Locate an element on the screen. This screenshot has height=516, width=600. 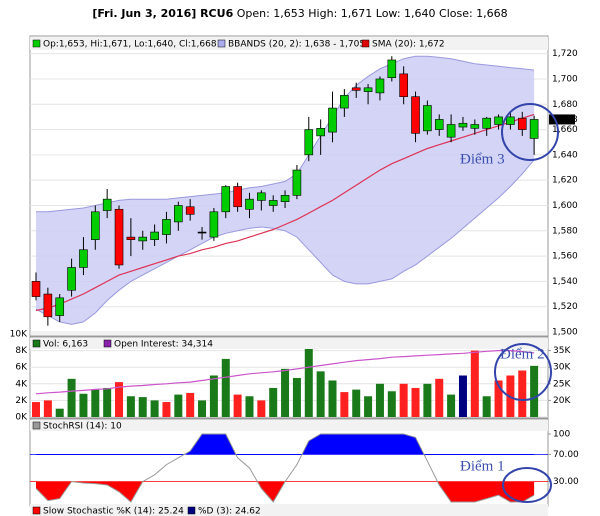
y-tick-label: 1,640 is located at coordinates (565, 155).